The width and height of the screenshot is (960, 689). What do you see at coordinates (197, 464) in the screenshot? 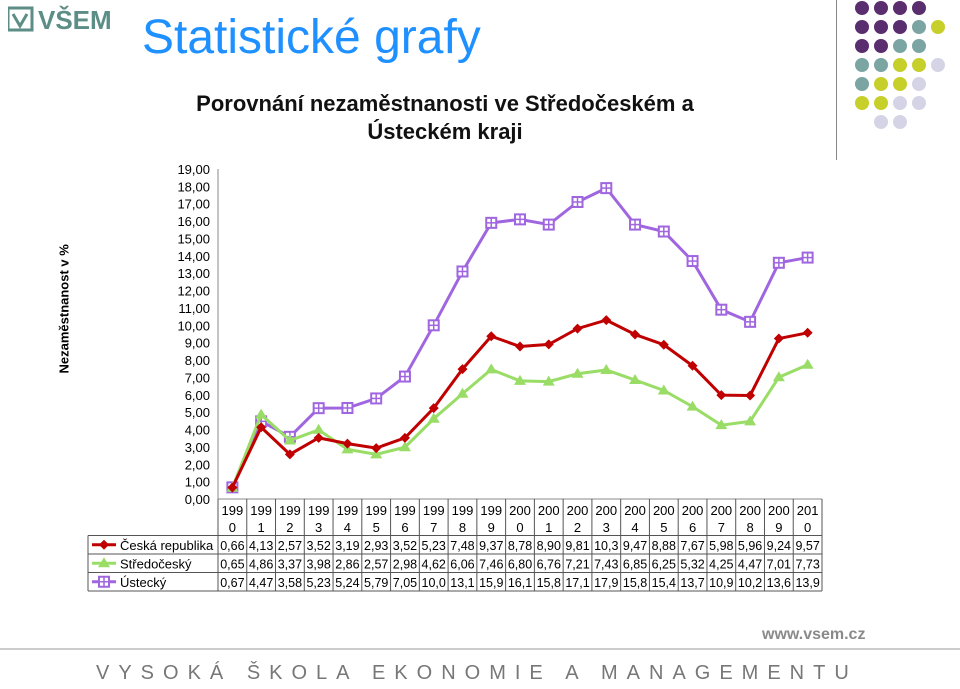
I see `y-tick-label: 2,00` at bounding box center [197, 464].